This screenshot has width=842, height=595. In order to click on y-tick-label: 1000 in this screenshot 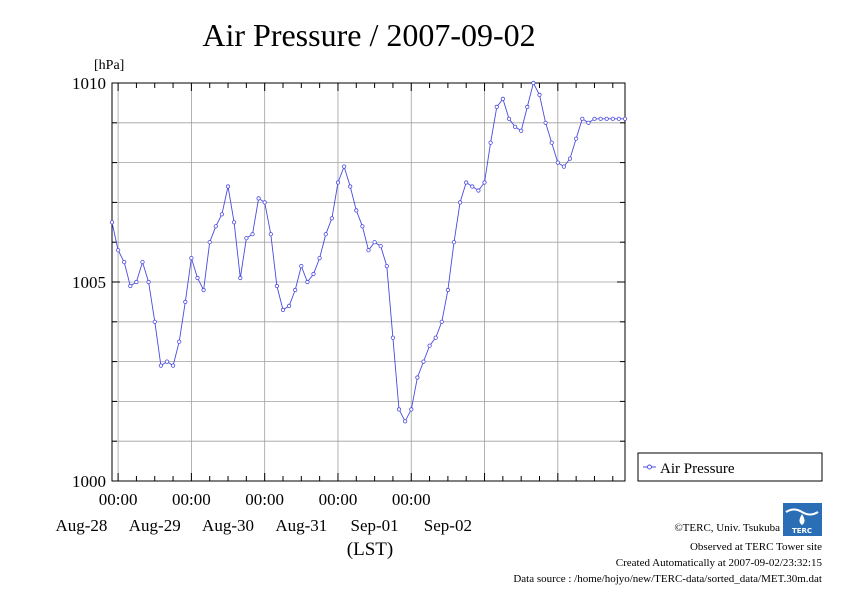, I will do `click(89, 481)`.